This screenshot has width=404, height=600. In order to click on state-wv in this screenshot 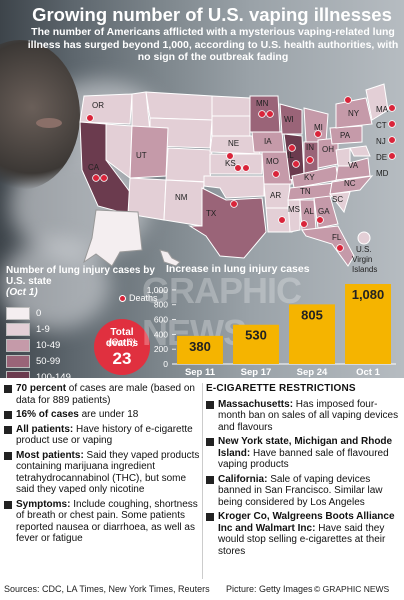, I will do `click(343, 157)`.